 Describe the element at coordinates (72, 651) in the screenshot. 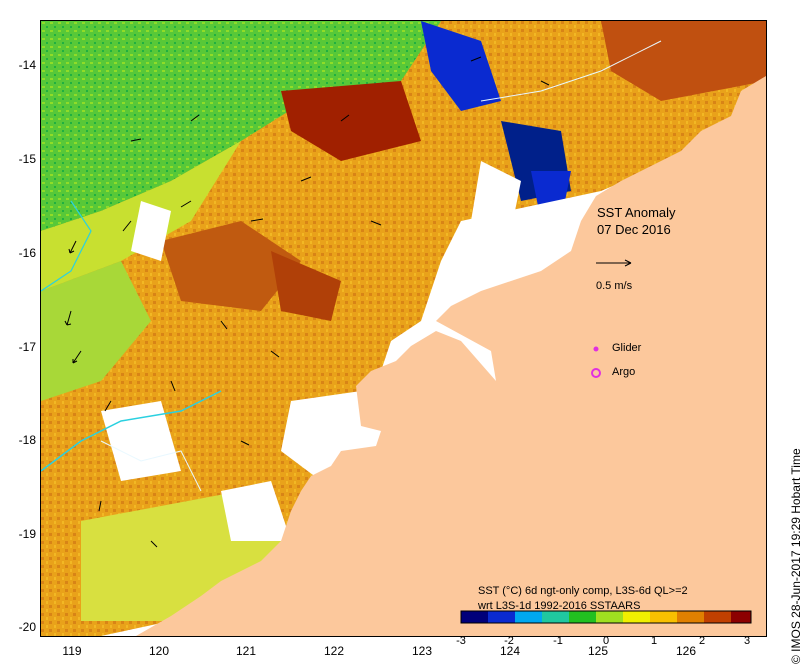

I see `lon-tick-label: 119` at that location.